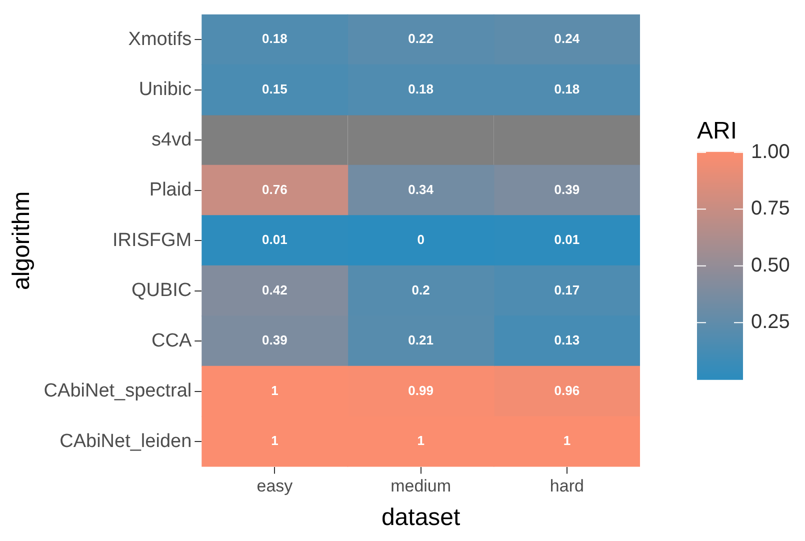 Image resolution: width=805 pixels, height=541 pixels. Describe the element at coordinates (770, 151) in the screenshot. I see `color-bar-label: 1.00` at that location.